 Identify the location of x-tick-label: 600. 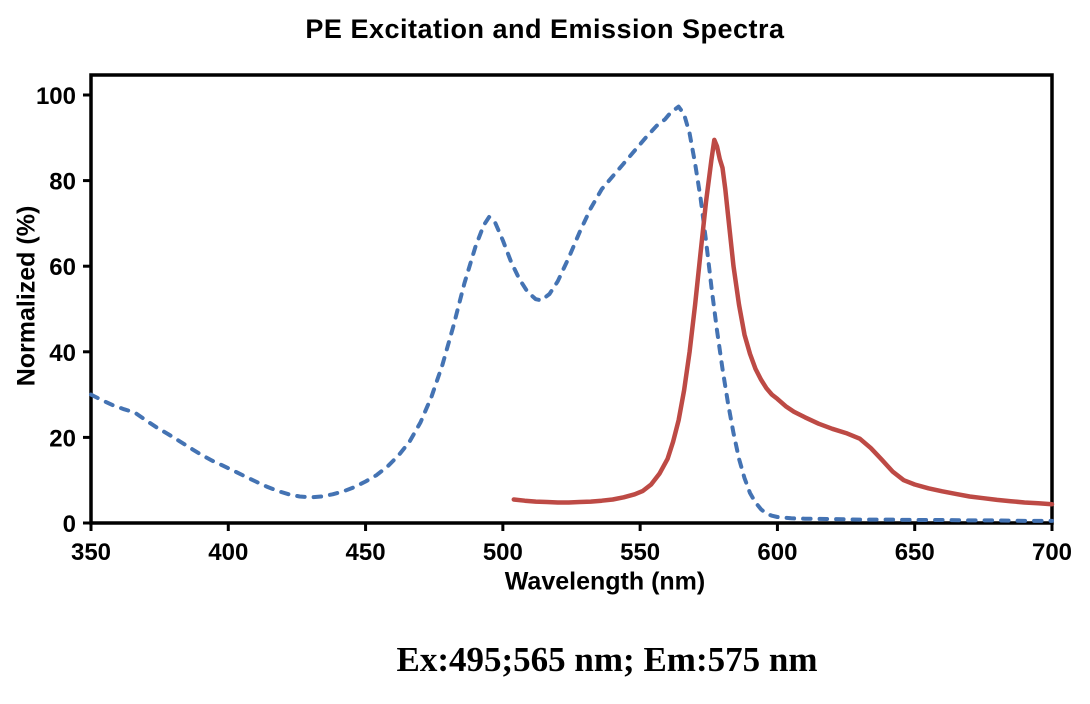
(777, 552).